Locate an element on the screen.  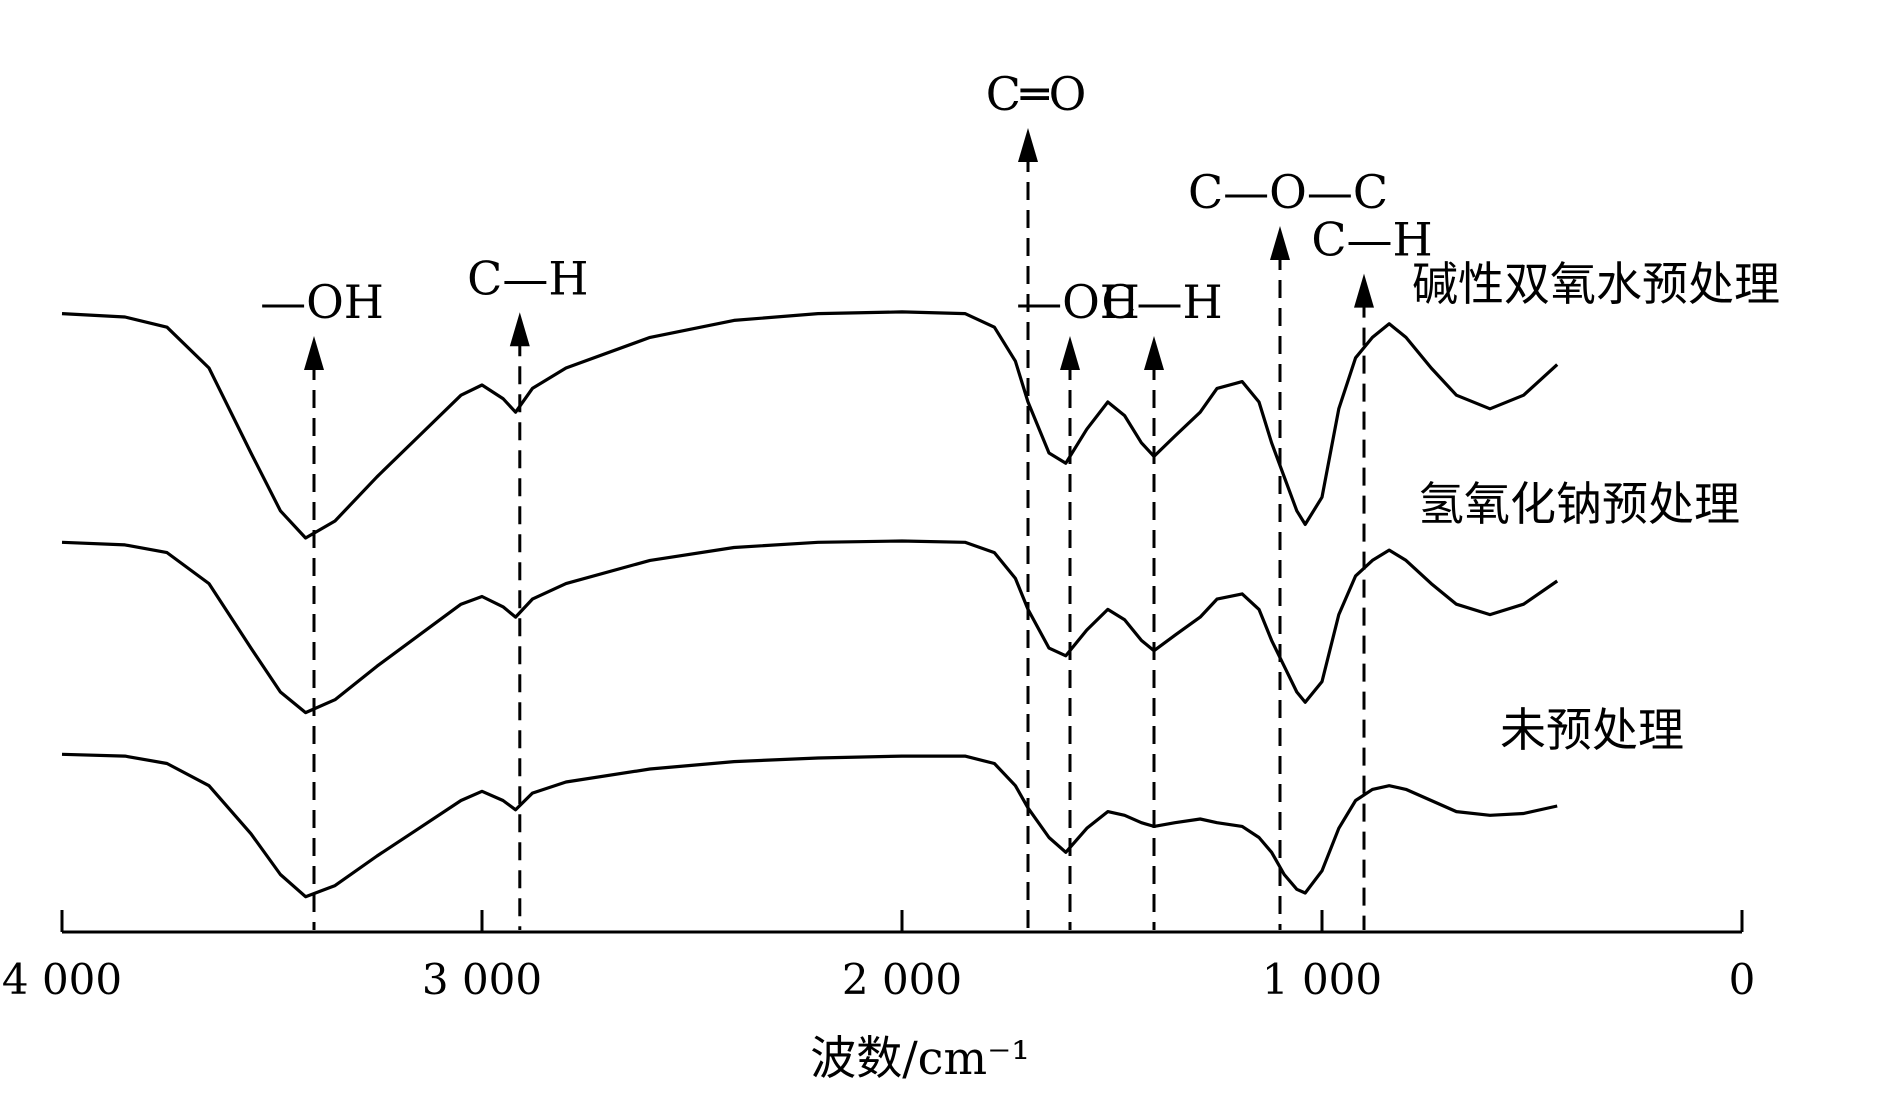
x-axis-title: 波数/cm⁻¹ is located at coordinates (920, 1058).